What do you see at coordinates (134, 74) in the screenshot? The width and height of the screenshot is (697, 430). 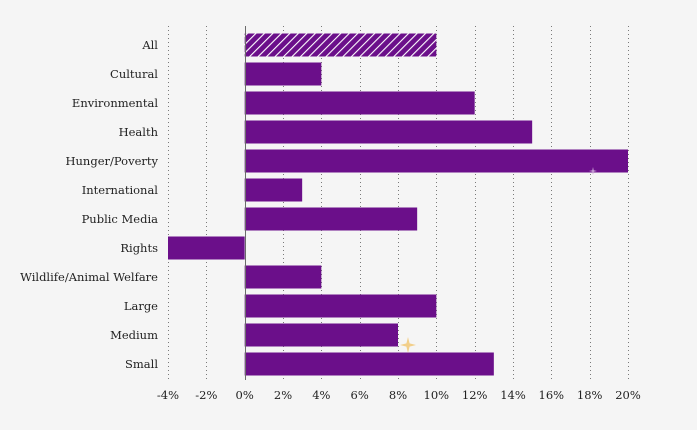 I see `category-label: Cultural` at bounding box center [134, 74].